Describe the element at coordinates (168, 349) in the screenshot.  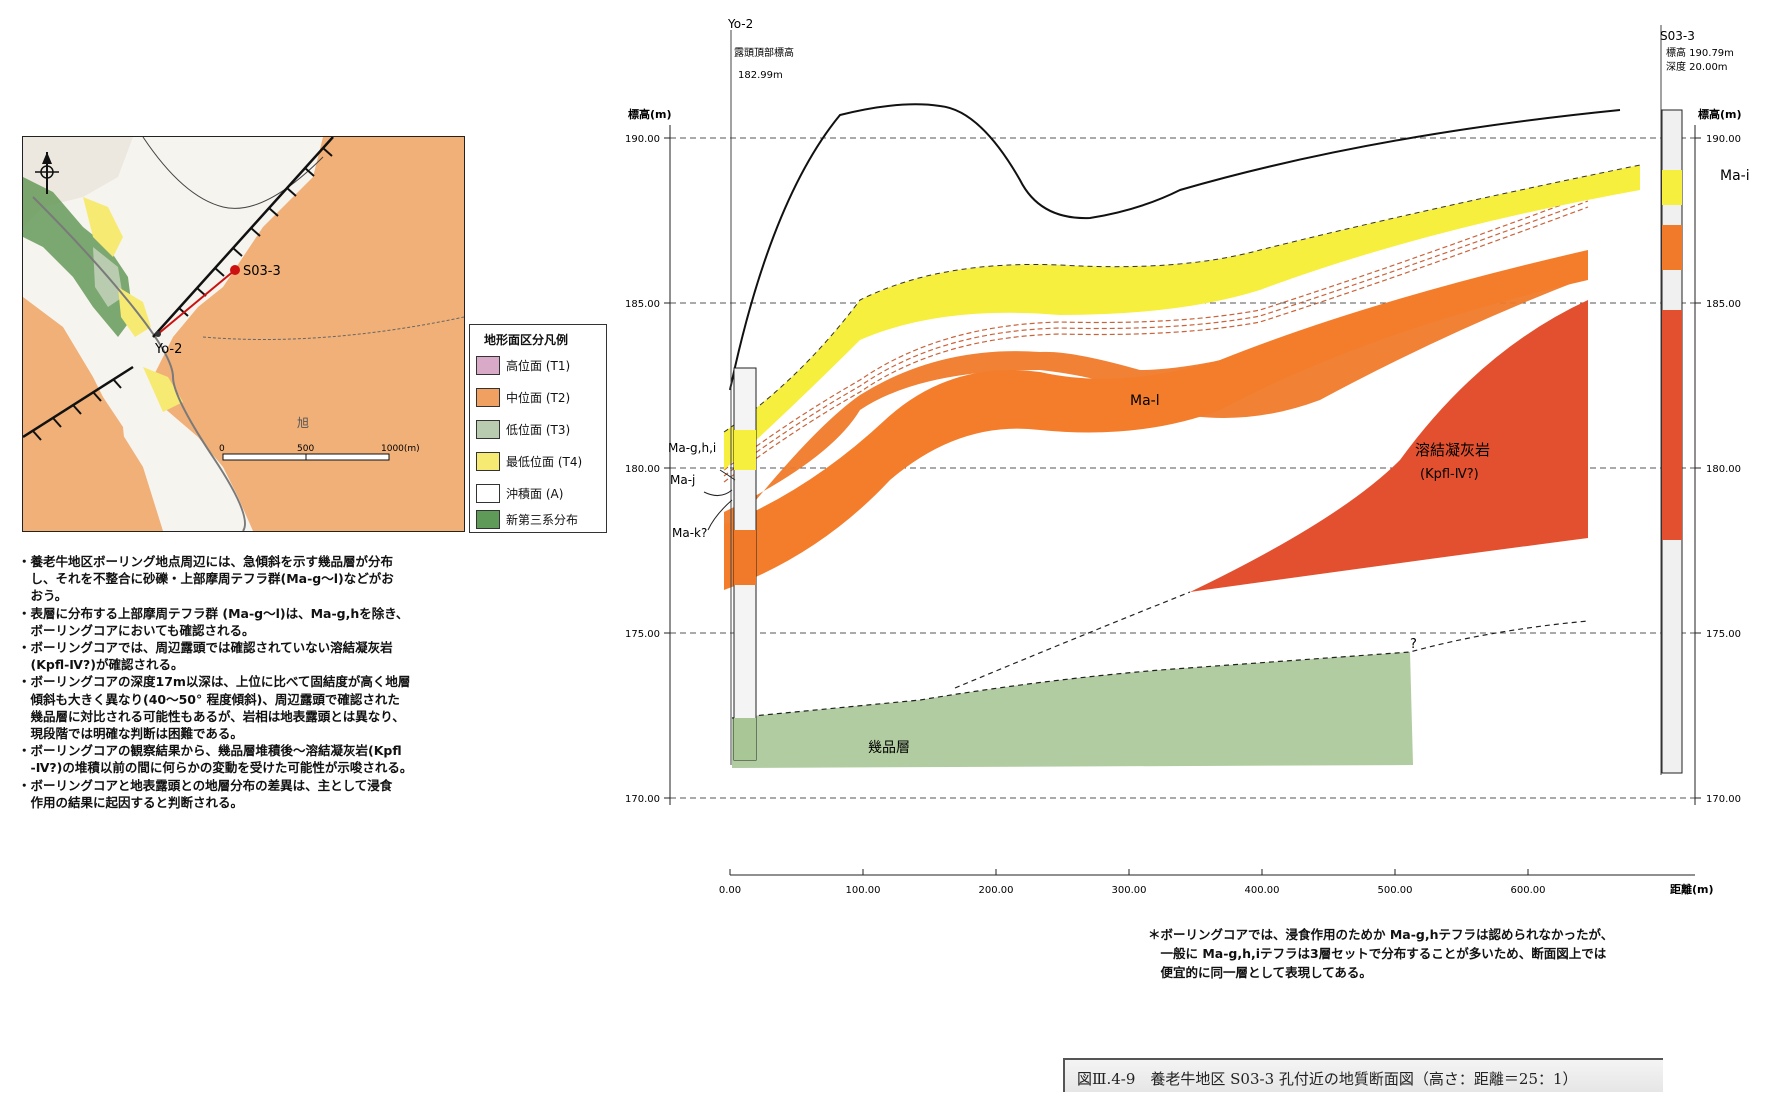
I see `yo-2-label: Yo-2` at that location.